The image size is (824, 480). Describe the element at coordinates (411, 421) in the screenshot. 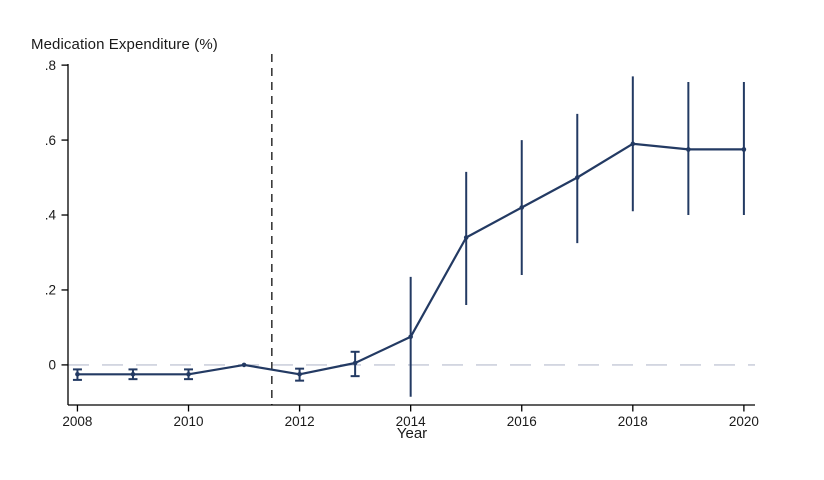

I see `x-tick-label: 2014` at that location.